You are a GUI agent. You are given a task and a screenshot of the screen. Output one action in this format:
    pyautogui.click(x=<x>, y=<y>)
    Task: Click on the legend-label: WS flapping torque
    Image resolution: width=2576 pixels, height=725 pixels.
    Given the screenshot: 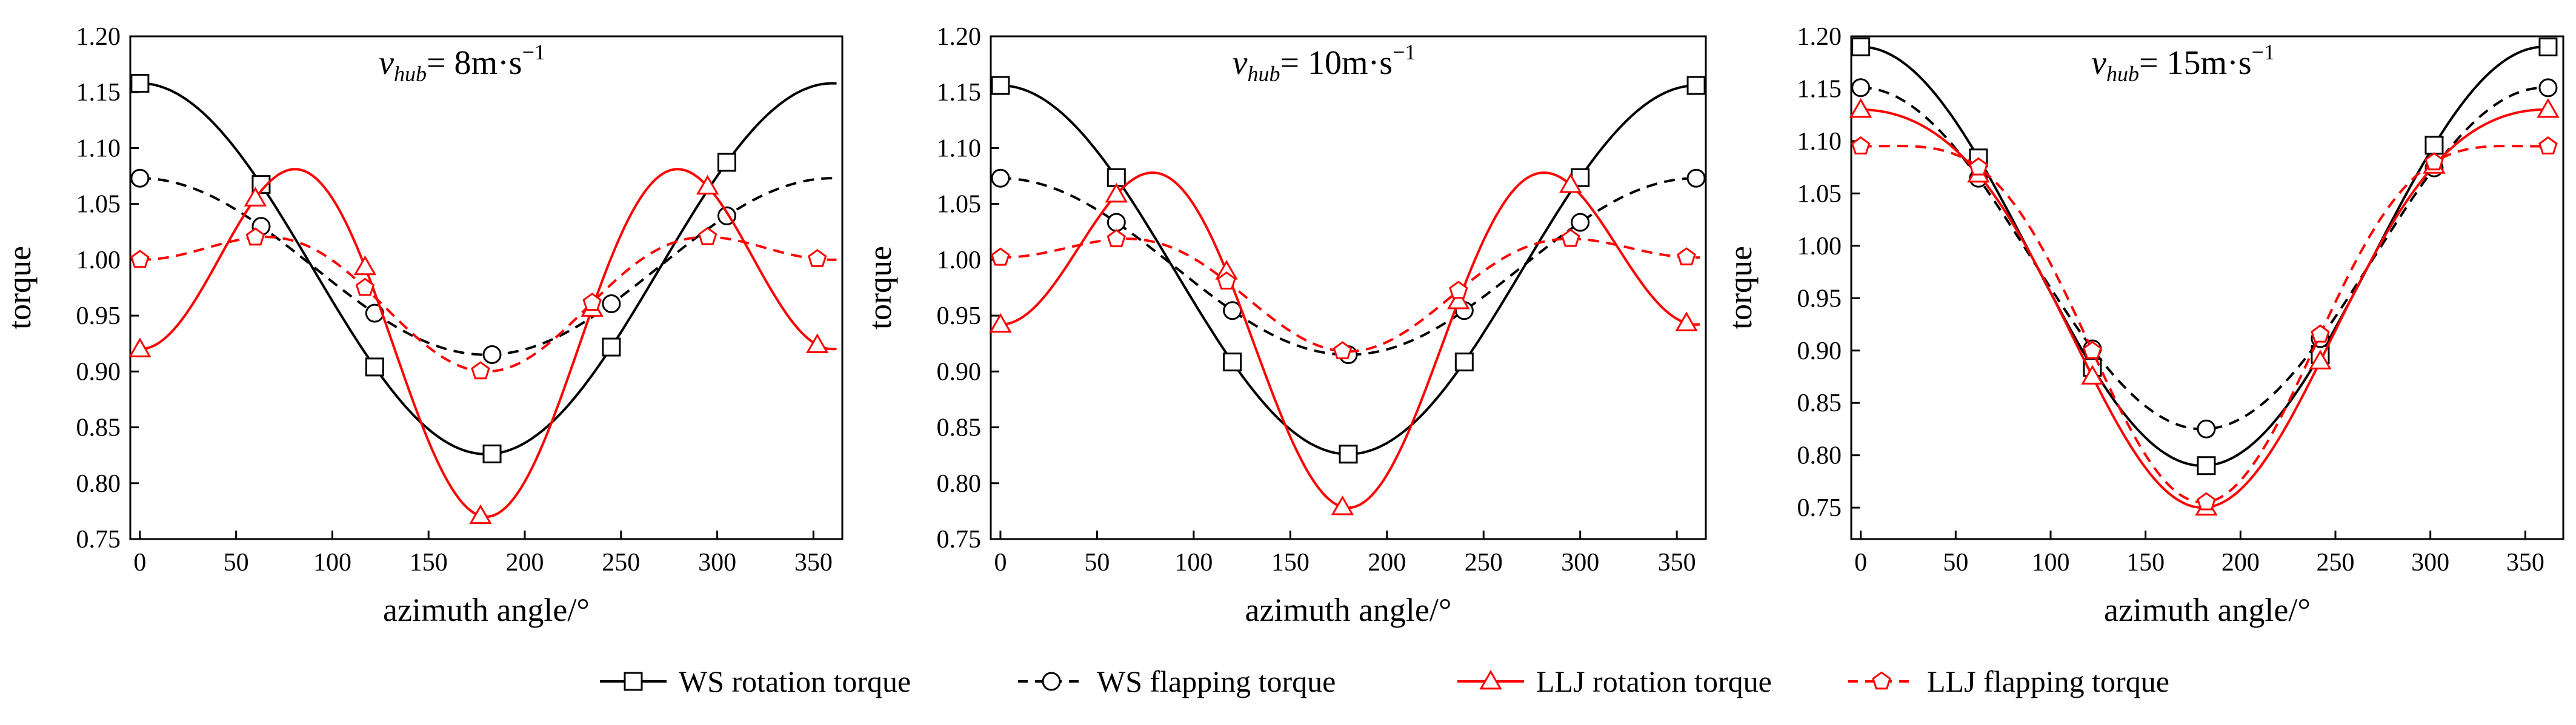 What is the action you would take?
    pyautogui.click(x=1216, y=681)
    